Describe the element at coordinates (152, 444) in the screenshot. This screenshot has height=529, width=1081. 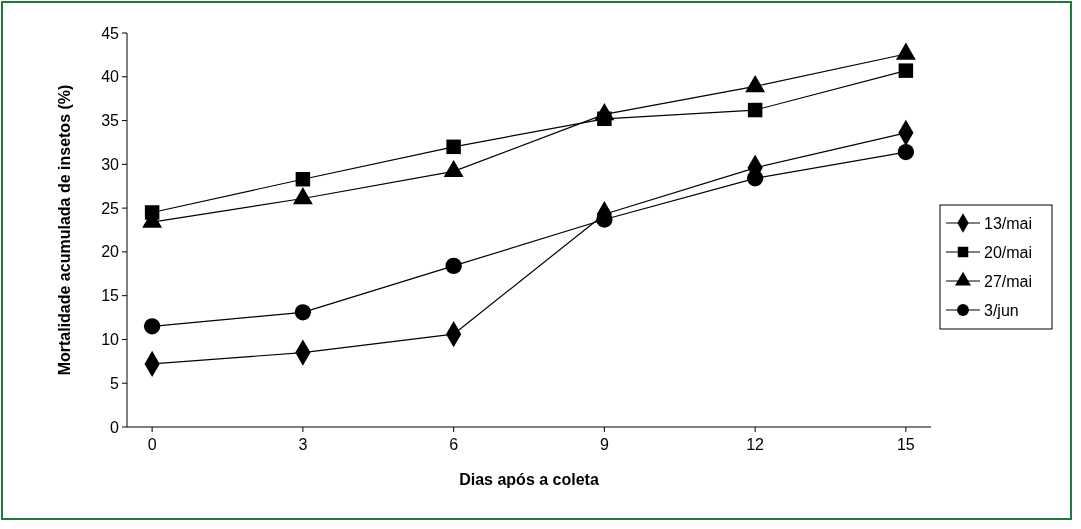
I see `x-tick-label: 0` at that location.